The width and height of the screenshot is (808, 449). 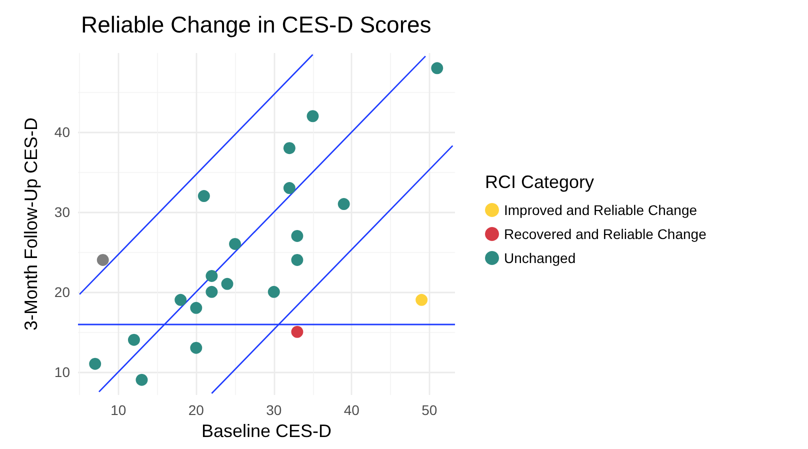 What do you see at coordinates (62, 292) in the screenshot?
I see `y-tick-label: 20` at bounding box center [62, 292].